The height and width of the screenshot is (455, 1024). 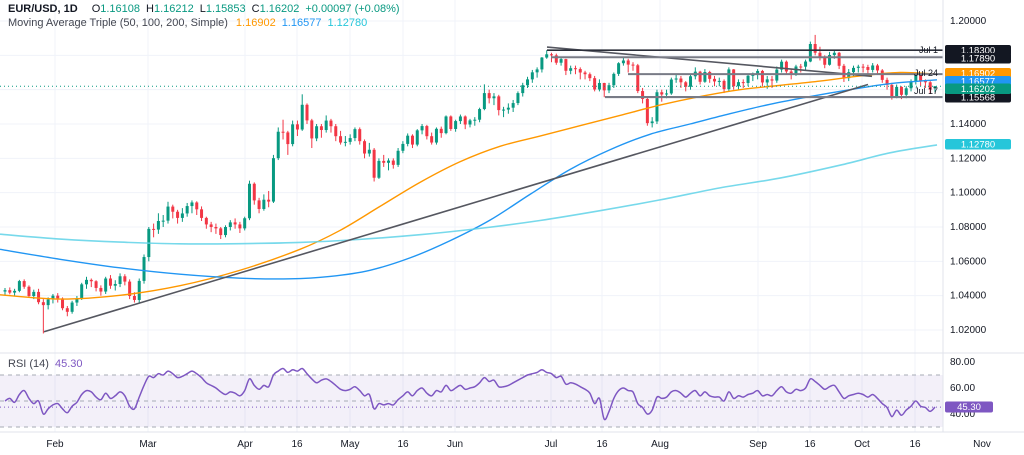 What do you see at coordinates (862, 444) in the screenshot?
I see `time-axis-label: Oct` at bounding box center [862, 444].